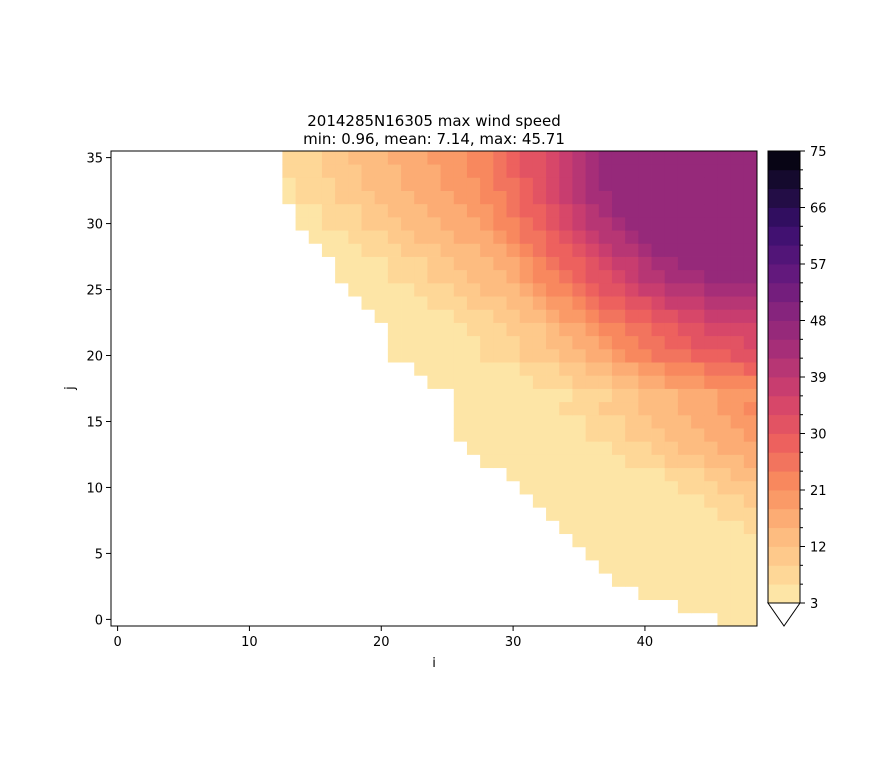 This screenshot has height=770, width=888. Describe the element at coordinates (818, 209) in the screenshot. I see `colorbar-tick-label: 66` at that location.